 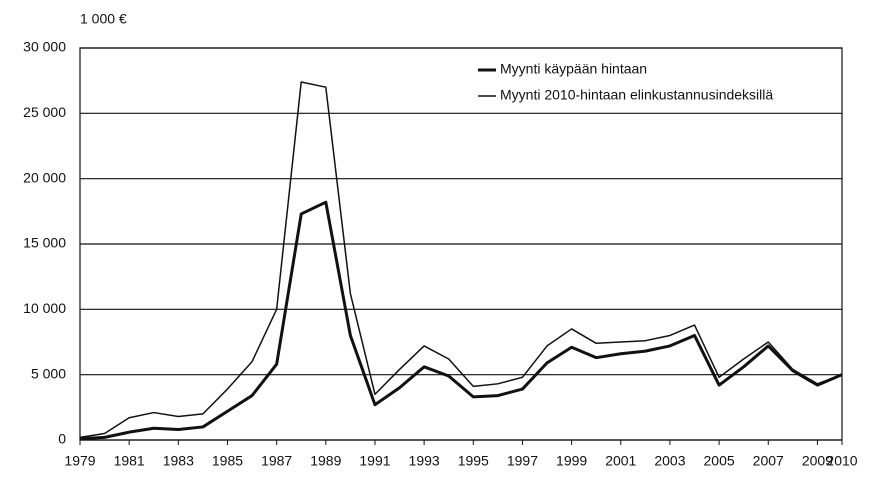 I want to click on x-tick-label: 1995, so click(x=473, y=461).